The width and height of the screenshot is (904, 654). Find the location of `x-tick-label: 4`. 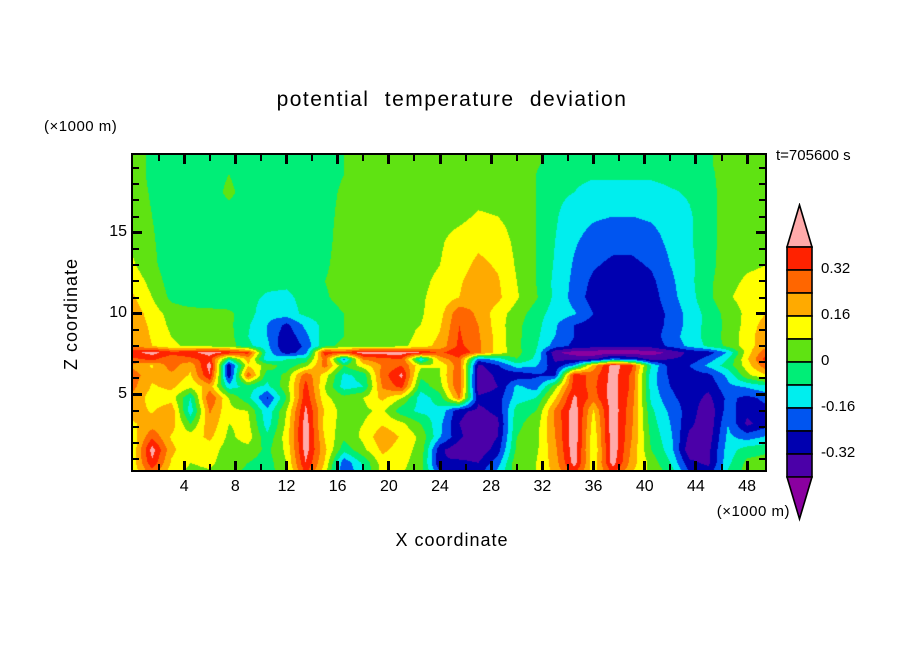

x-tick-label: 4 is located at coordinates (184, 486).